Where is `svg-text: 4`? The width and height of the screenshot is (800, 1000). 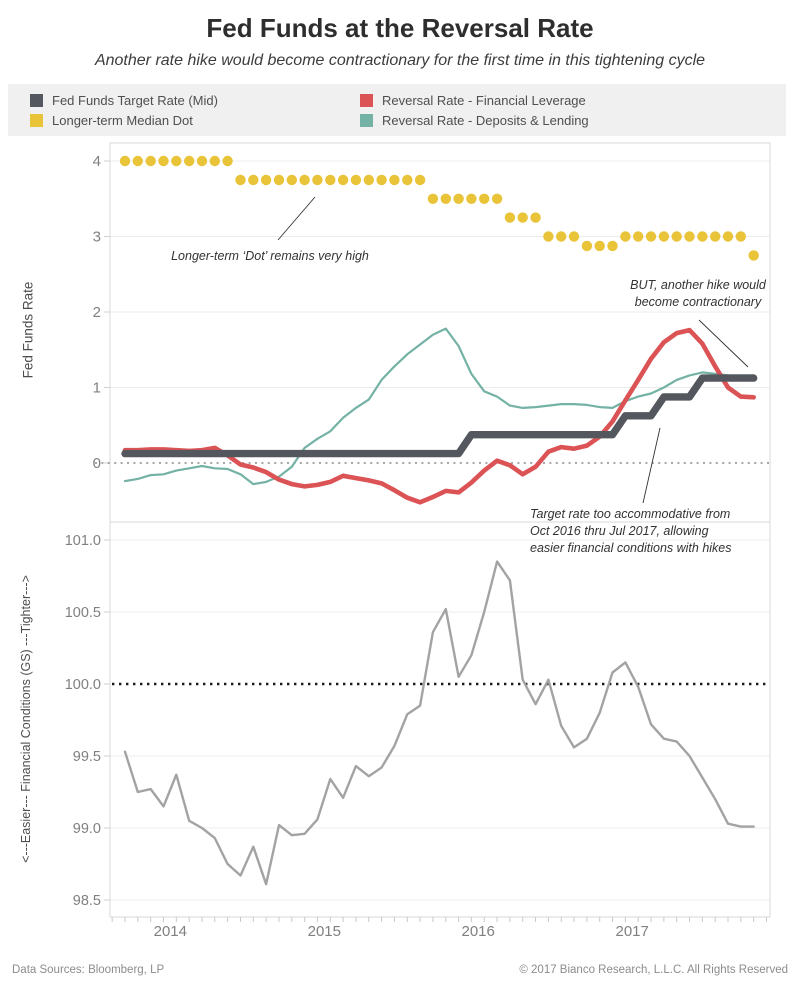 svg-text: 4 is located at coordinates (97, 161).